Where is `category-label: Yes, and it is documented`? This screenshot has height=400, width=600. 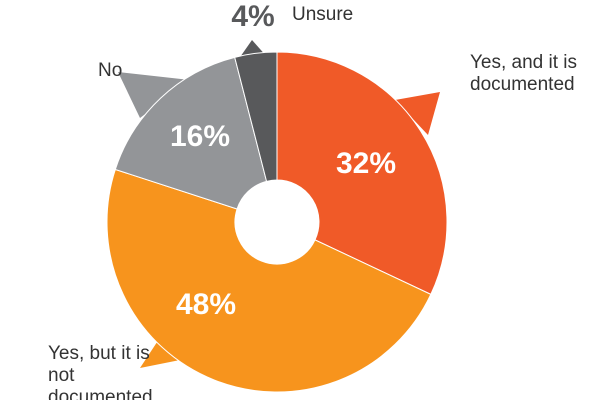 category-label: Yes, and it is documented is located at coordinates (524, 73).